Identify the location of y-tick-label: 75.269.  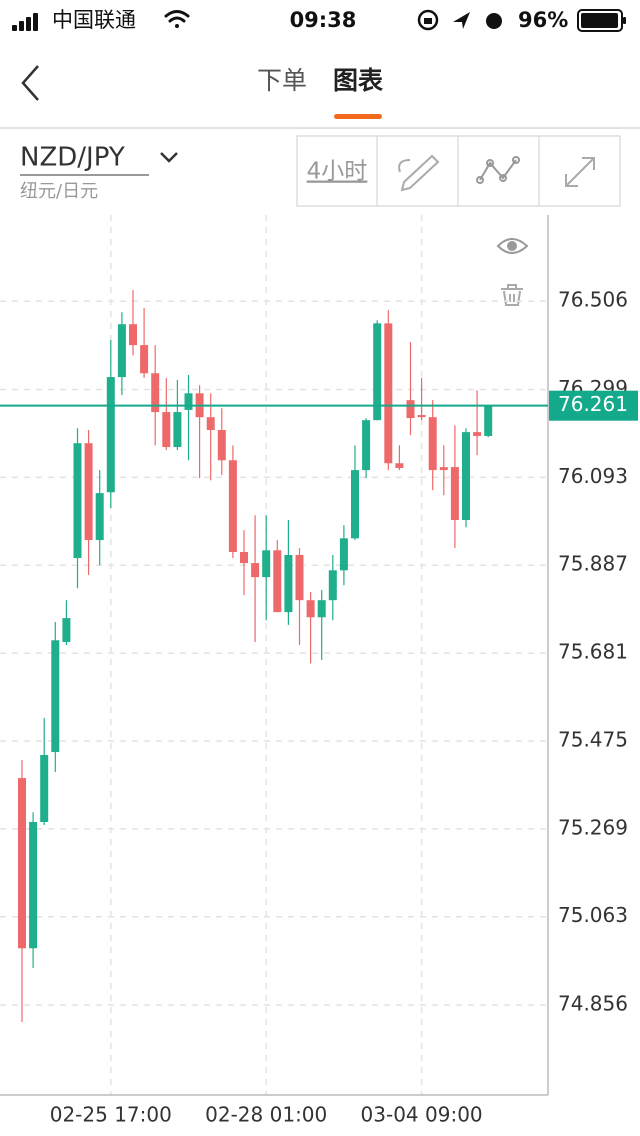
(593, 827).